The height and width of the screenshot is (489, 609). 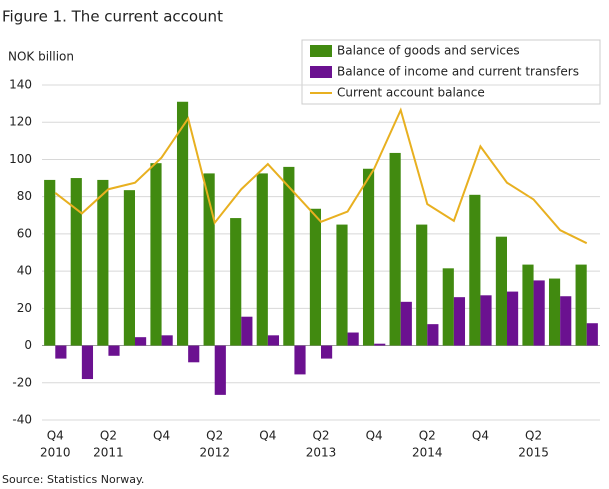 What do you see at coordinates (411, 93) in the screenshot?
I see `legend-label: Current account balance` at bounding box center [411, 93].